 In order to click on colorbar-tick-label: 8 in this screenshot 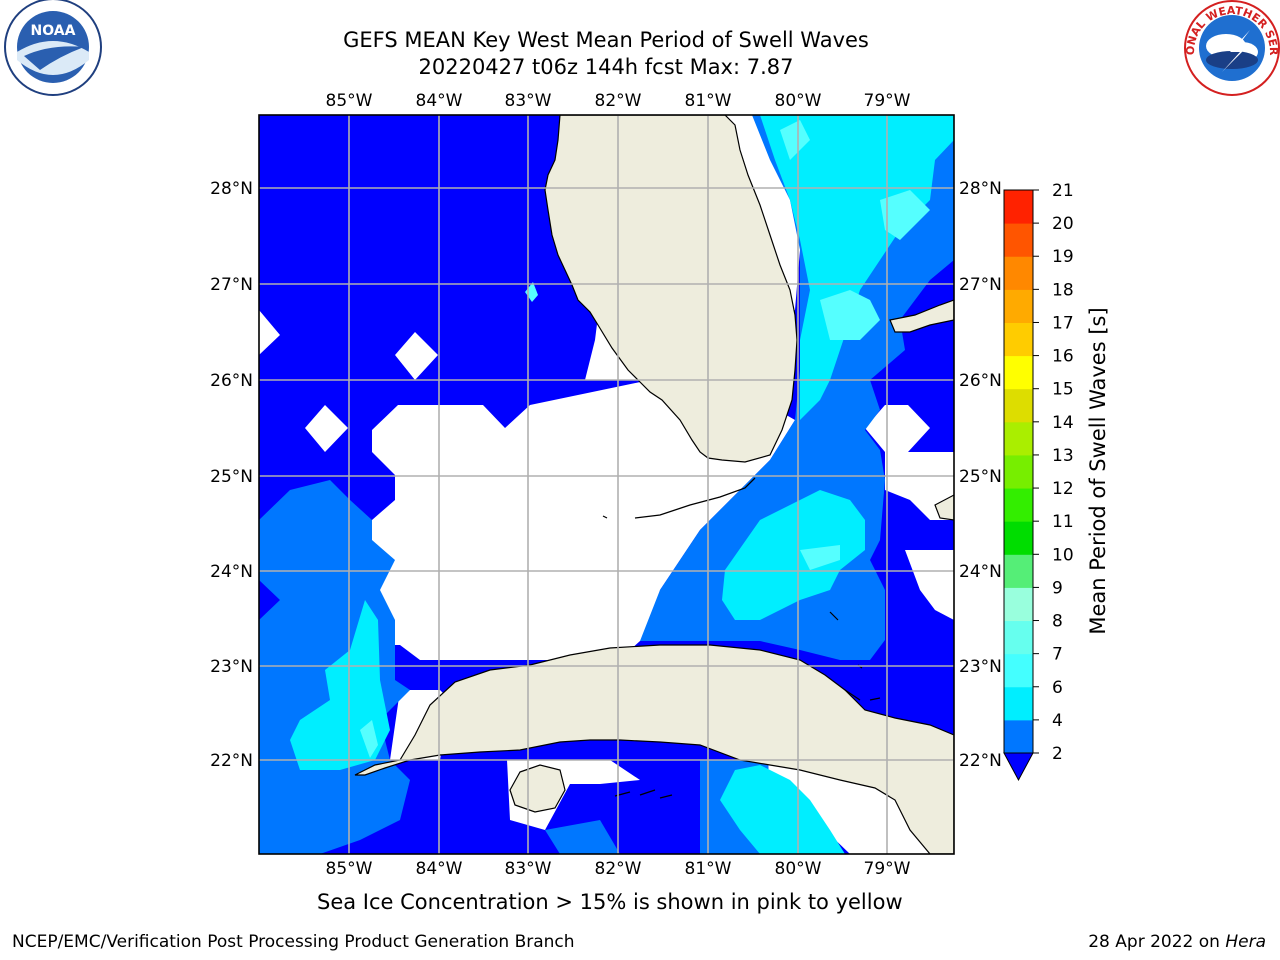, I will do `click(1057, 622)`.